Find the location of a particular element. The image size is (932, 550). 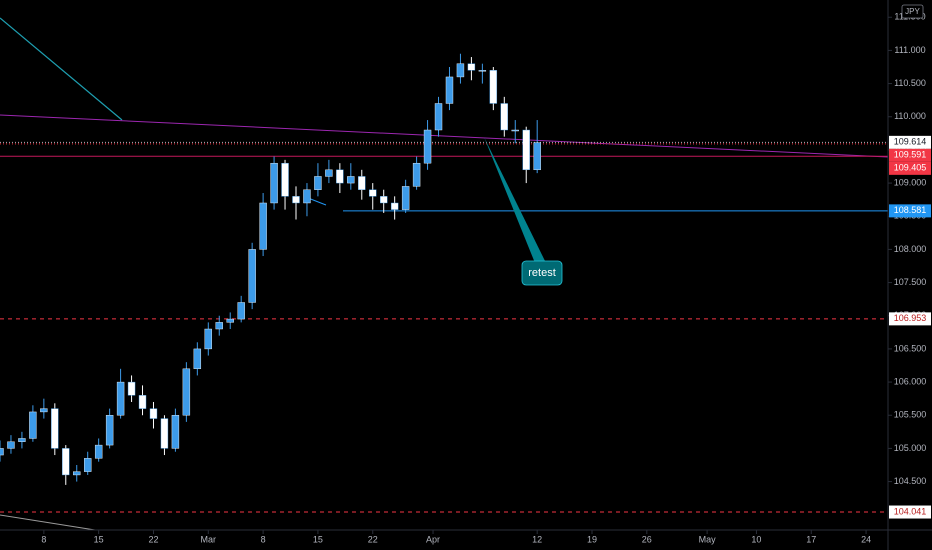

price-label: 104.041 is located at coordinates (910, 511).